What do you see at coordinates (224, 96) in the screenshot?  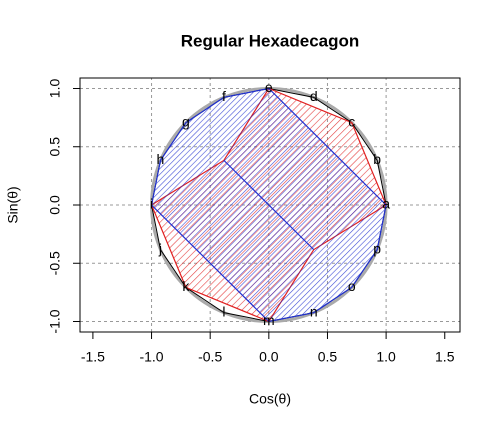 I see `vertex-label: f` at bounding box center [224, 96].